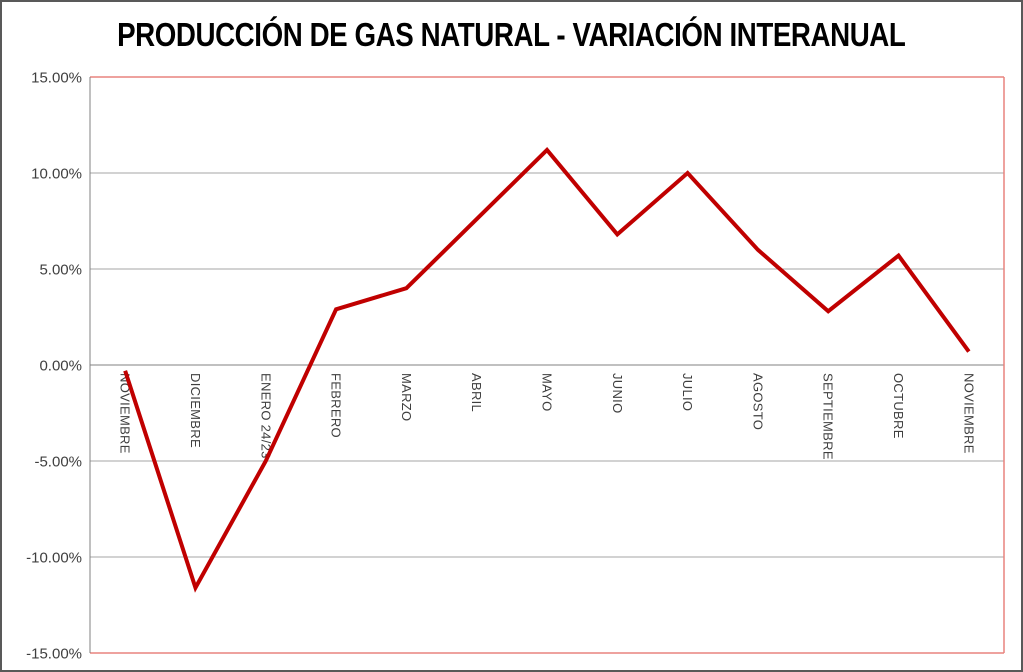  I want to click on x-axis-category-label: ENERO 24/23, so click(265, 416).